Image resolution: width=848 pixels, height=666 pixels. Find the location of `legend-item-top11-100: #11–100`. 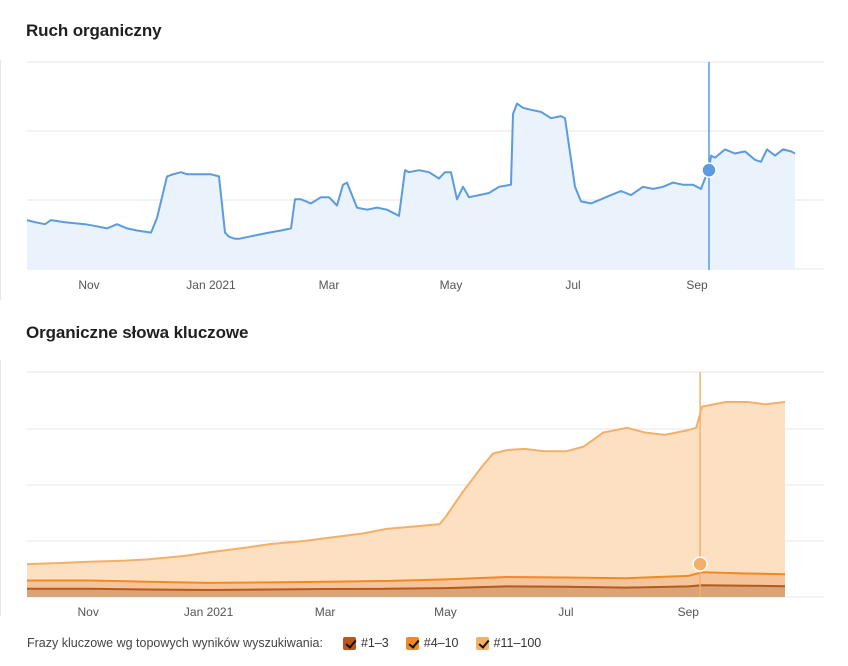

legend-item-top11-100: #11–100 is located at coordinates (508, 643).